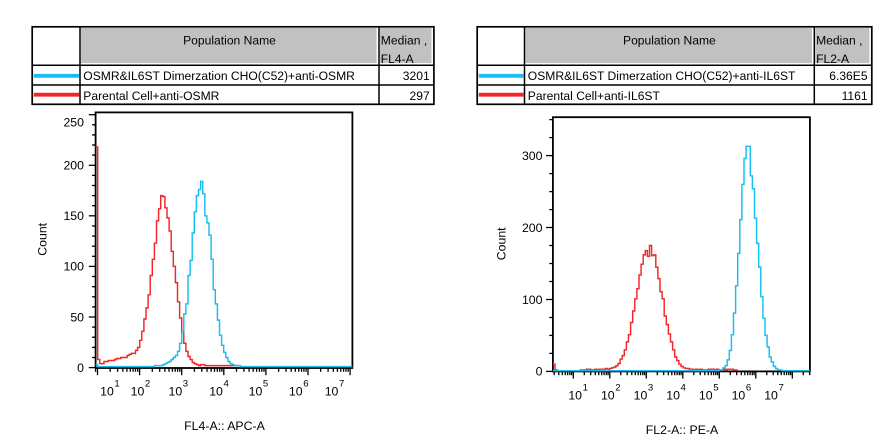 The image size is (885, 448). I want to click on svg-text: FL2-A:: PE-A, so click(682, 430).